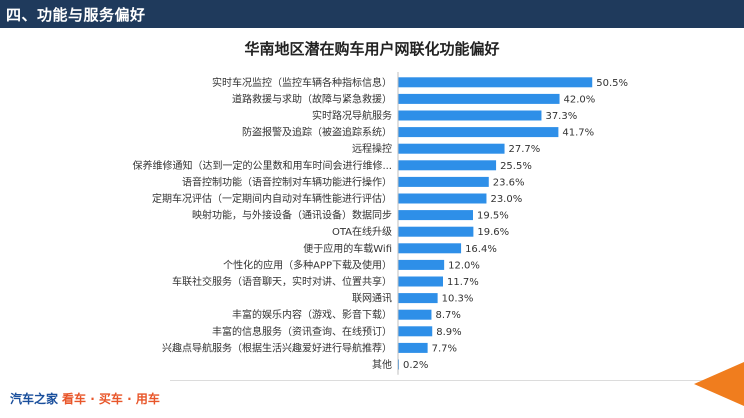 This screenshot has width=744, height=418. Describe the element at coordinates (493, 216) in the screenshot. I see `value-label: 19.5%` at that location.